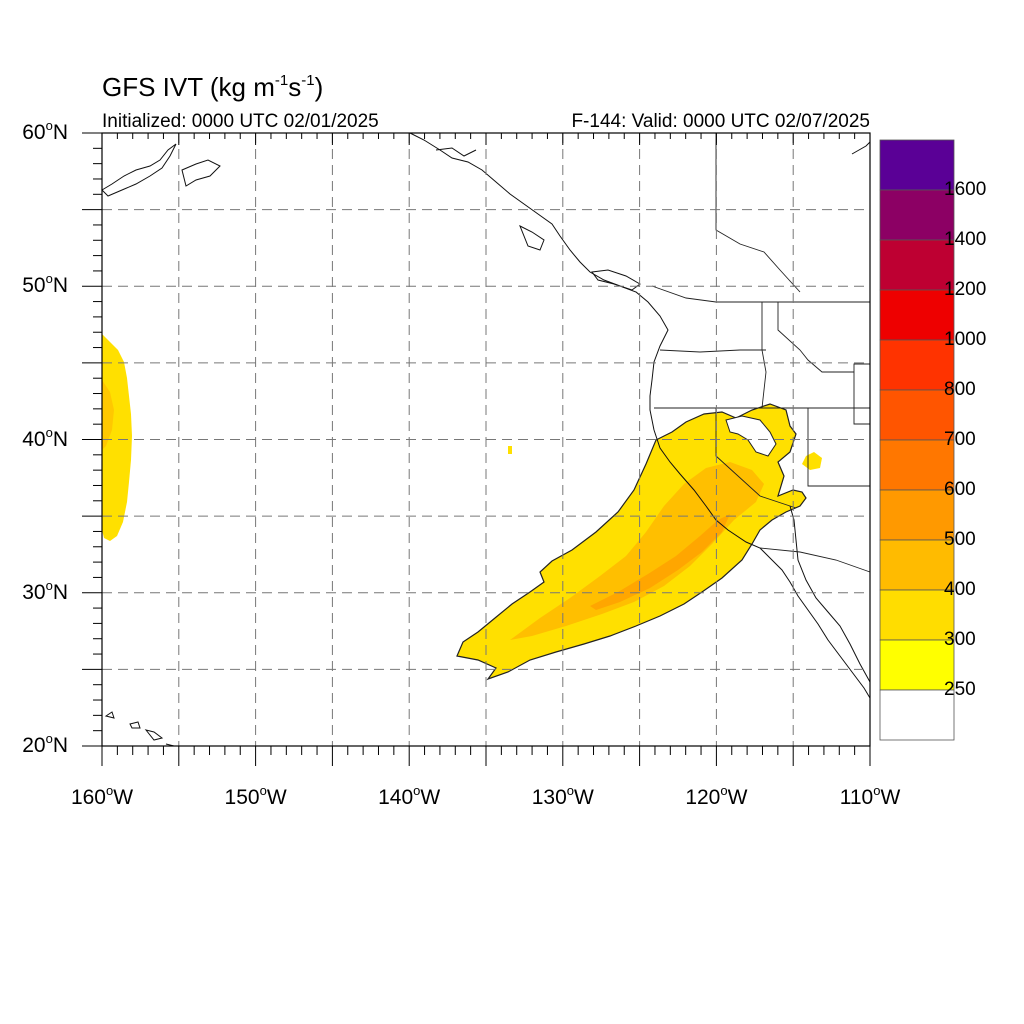 The image size is (1024, 1024). What do you see at coordinates (117, 437) in the screenshot?
I see `ivt-plume-west` at bounding box center [117, 437].